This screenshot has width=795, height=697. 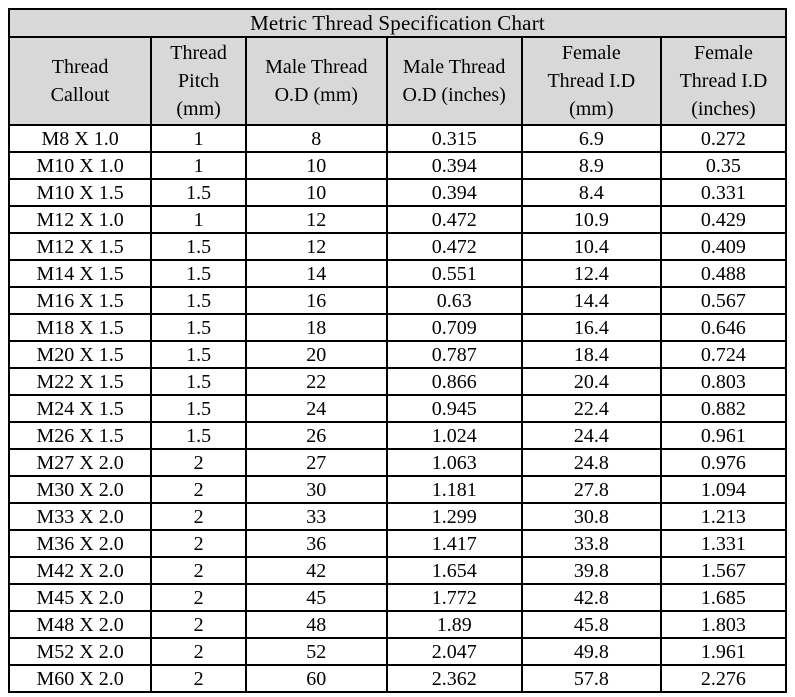 I want to click on table-cell: M60 X 2.0, so click(x=80, y=678).